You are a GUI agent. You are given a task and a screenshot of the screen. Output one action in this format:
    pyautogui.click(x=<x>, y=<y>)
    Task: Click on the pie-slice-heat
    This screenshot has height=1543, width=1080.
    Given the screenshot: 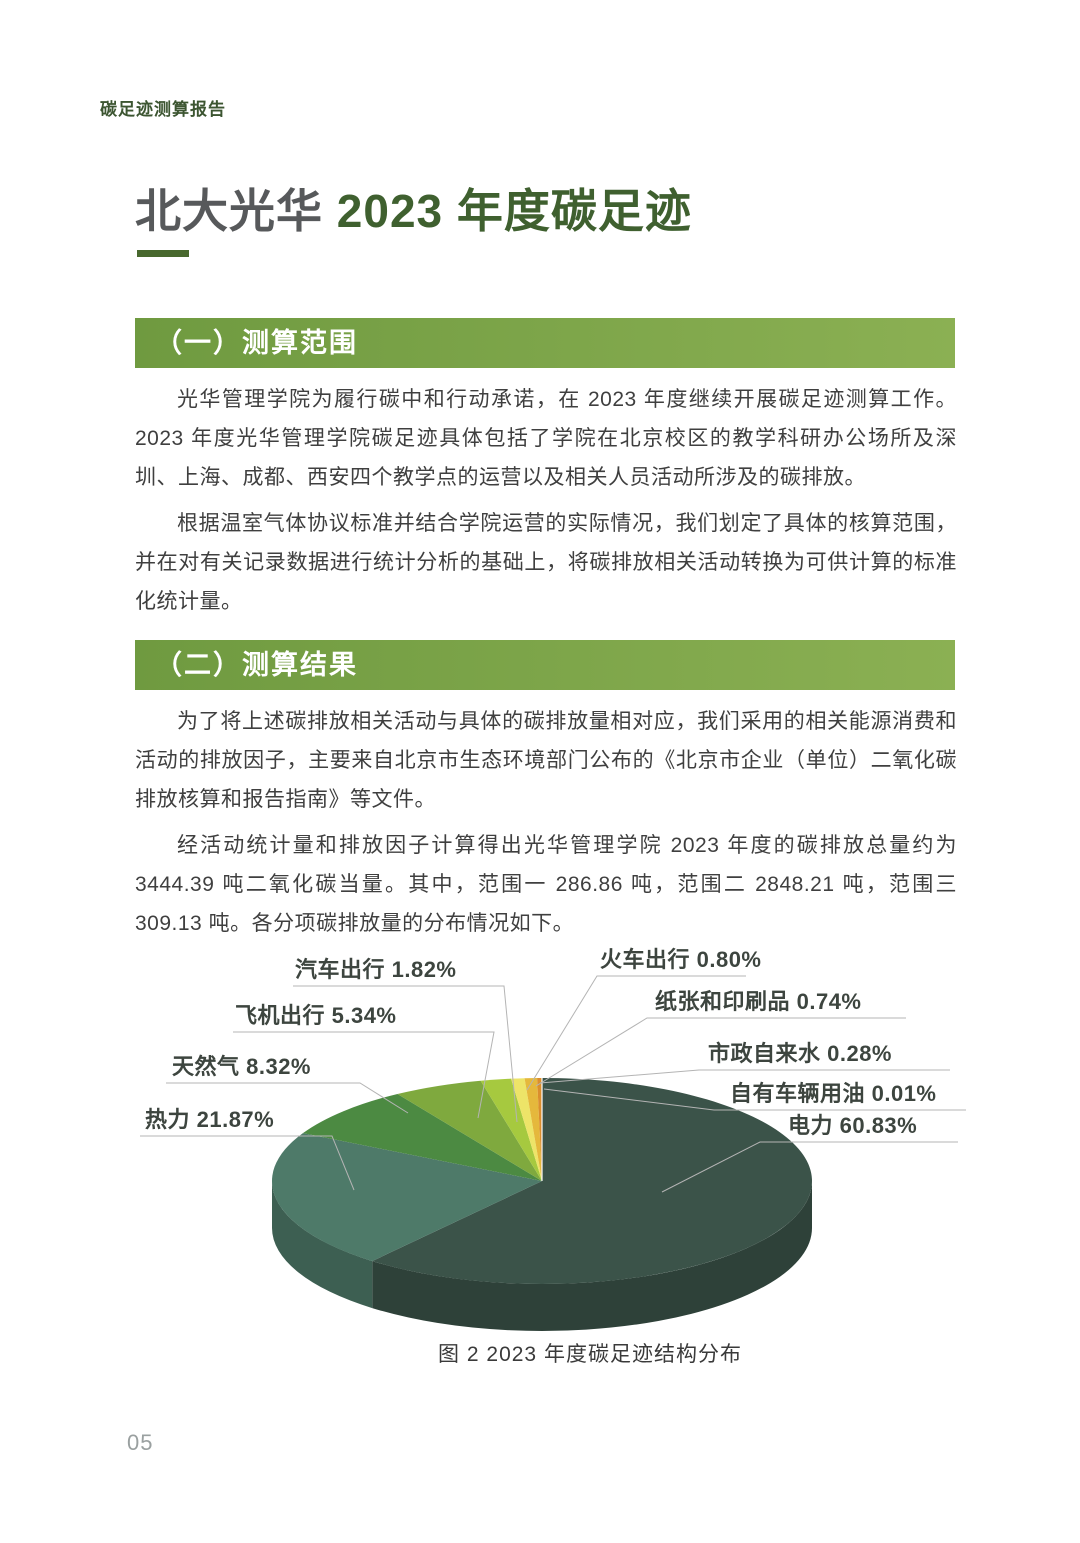 What is the action you would take?
    pyautogui.click(x=407, y=1197)
    